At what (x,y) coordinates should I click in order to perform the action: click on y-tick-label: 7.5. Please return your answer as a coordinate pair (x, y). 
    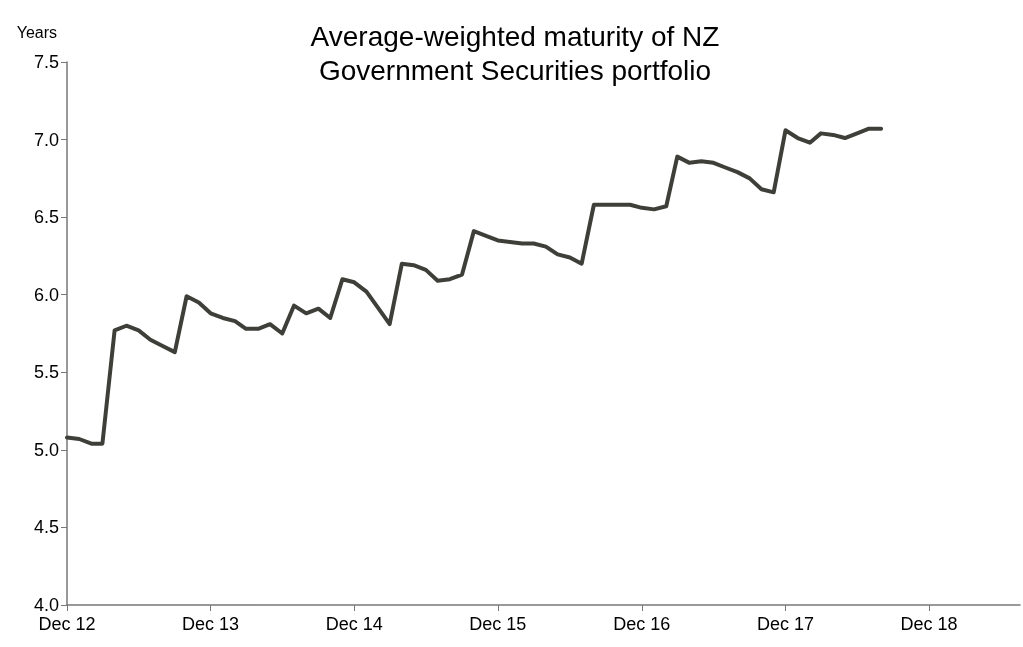
    Looking at the image, I should click on (46, 62).